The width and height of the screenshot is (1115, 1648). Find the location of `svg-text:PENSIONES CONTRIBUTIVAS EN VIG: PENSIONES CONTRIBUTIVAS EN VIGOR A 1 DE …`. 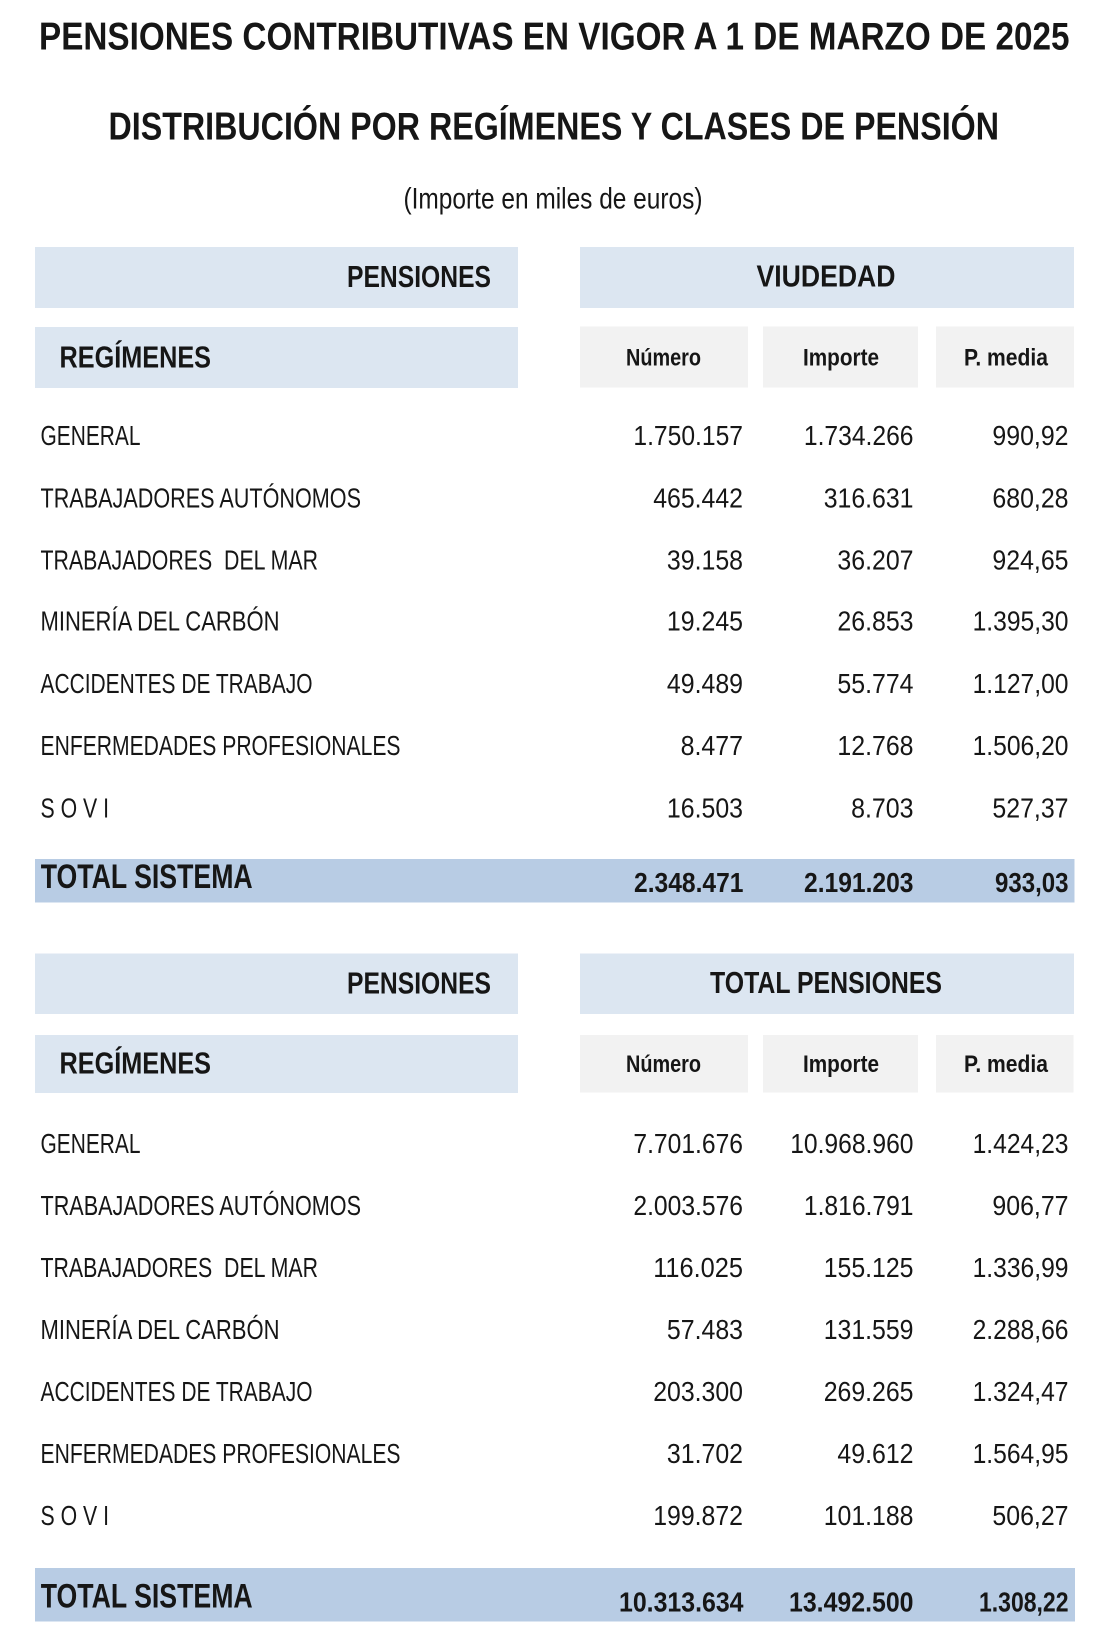

svg-text:PENSIONES CONTRIBUTIVAS EN VIG: PENSIONES CONTRIBUTIVAS EN VIGOR A 1 DE … is located at coordinates (554, 37).